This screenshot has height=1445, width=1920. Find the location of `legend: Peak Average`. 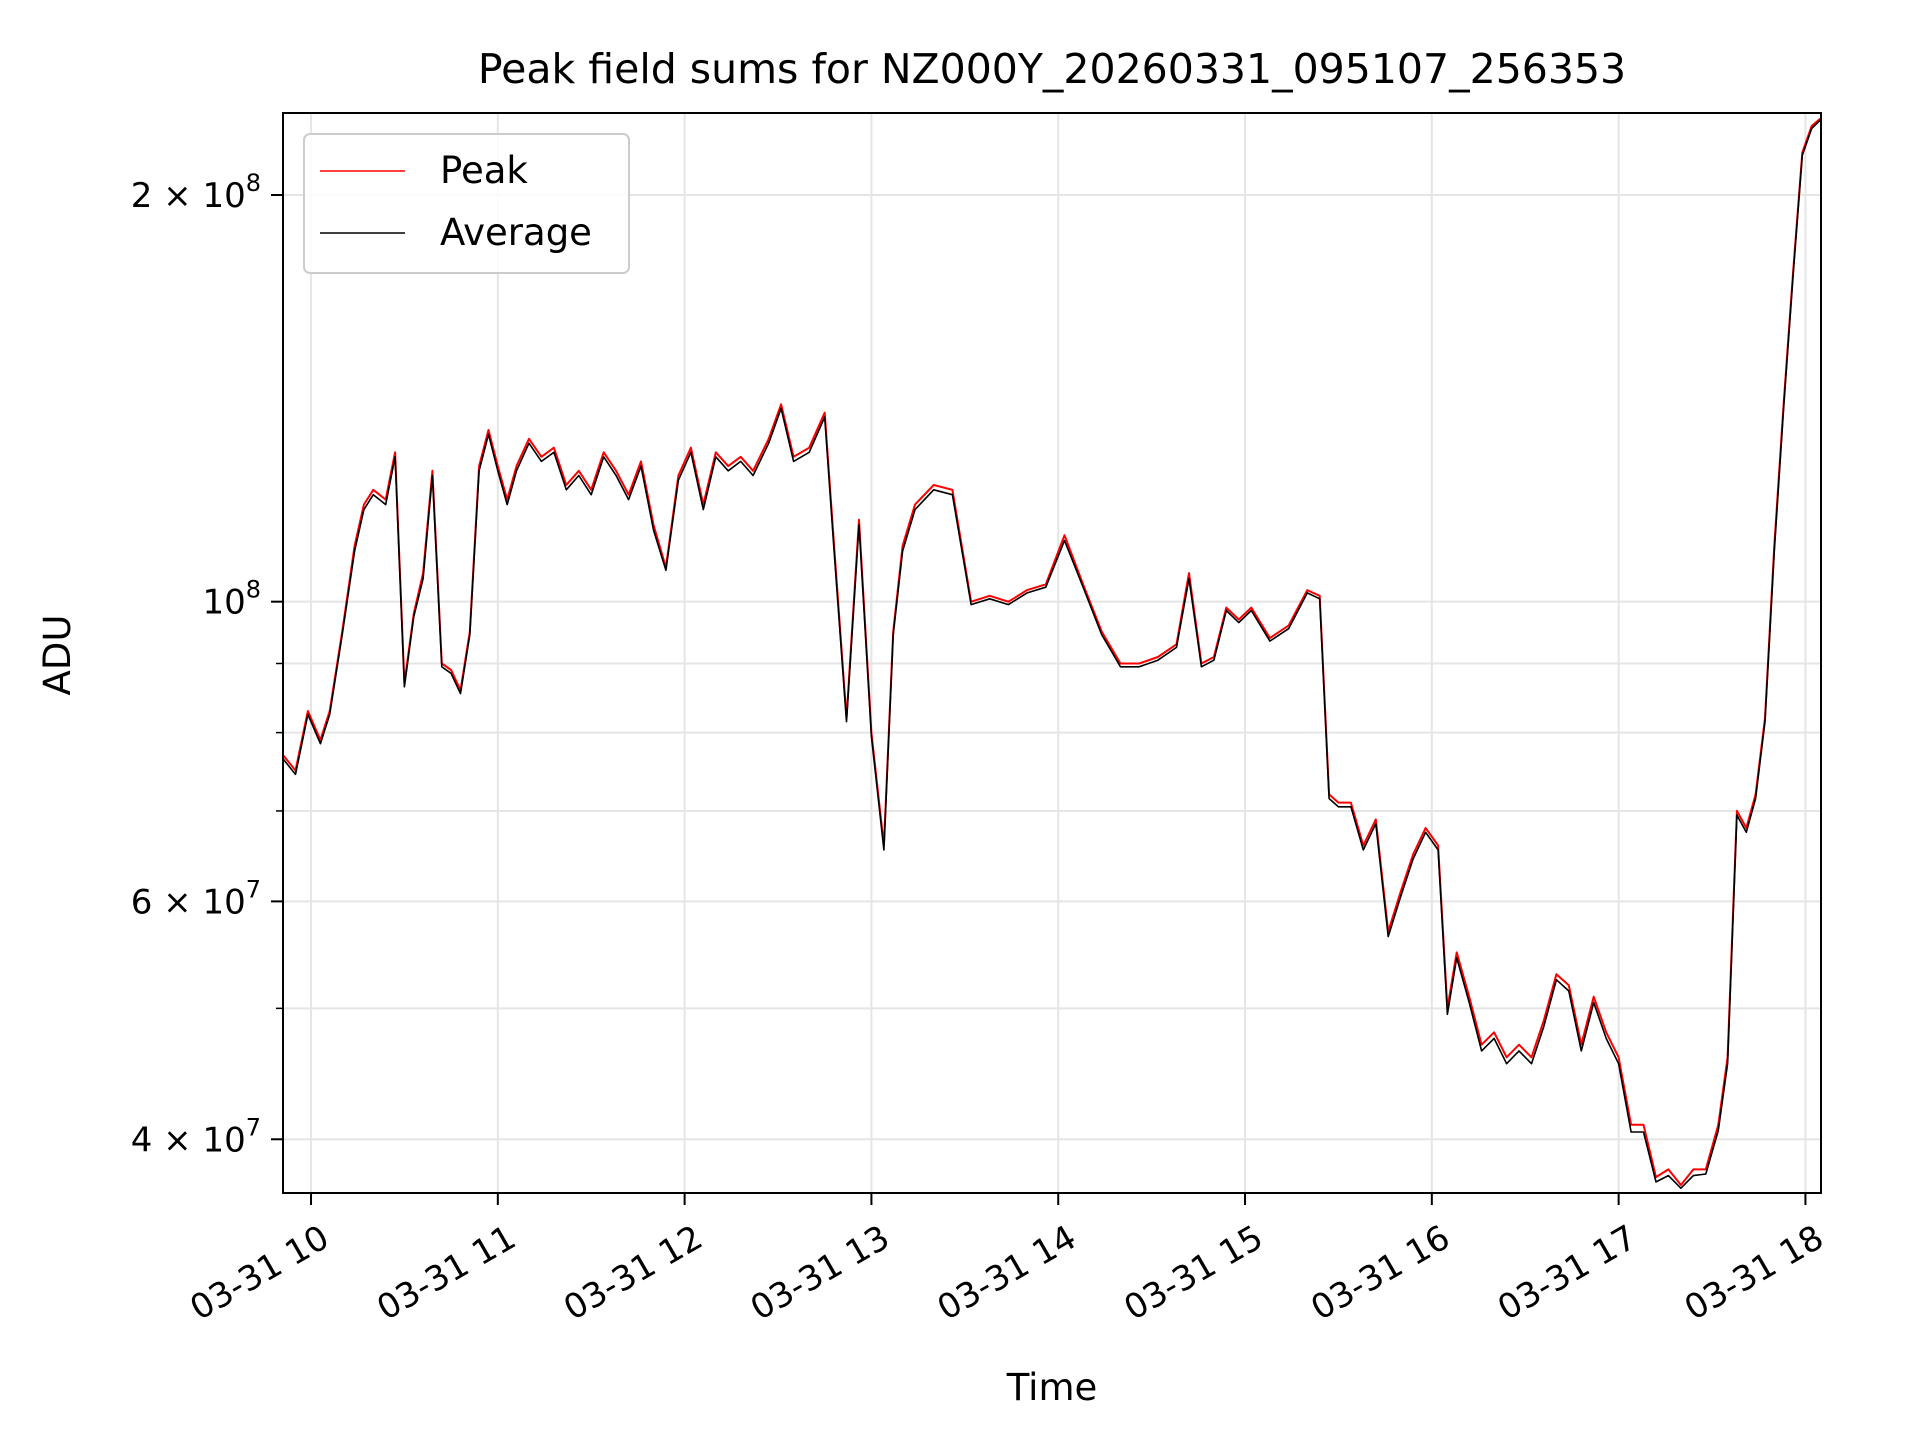

legend: Peak Average is located at coordinates (466, 203).